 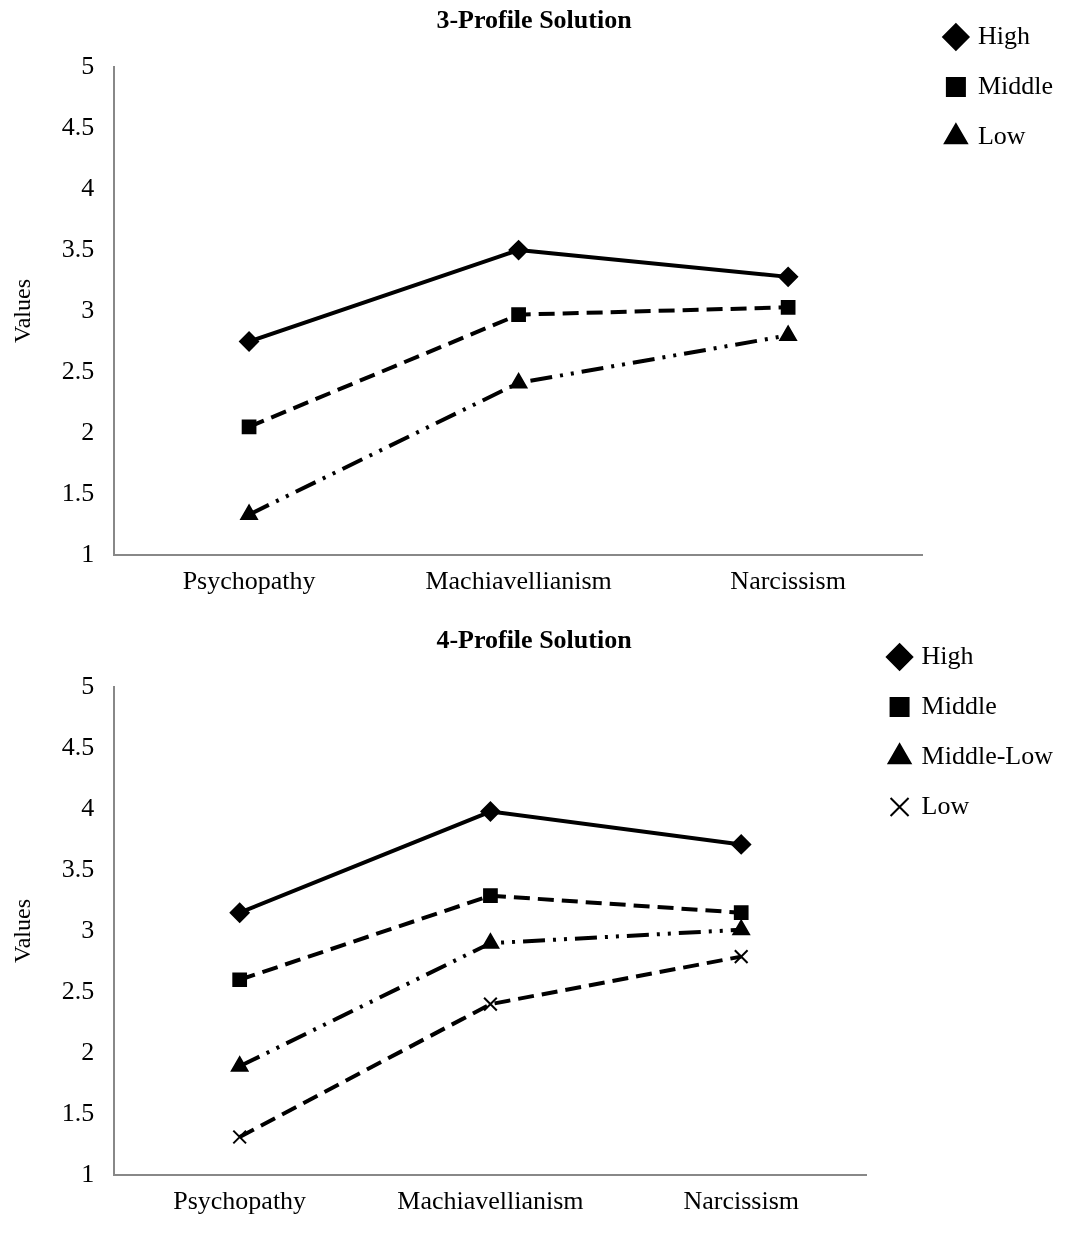 I want to click on chart-title: 4-Profile Solution, so click(x=534, y=640).